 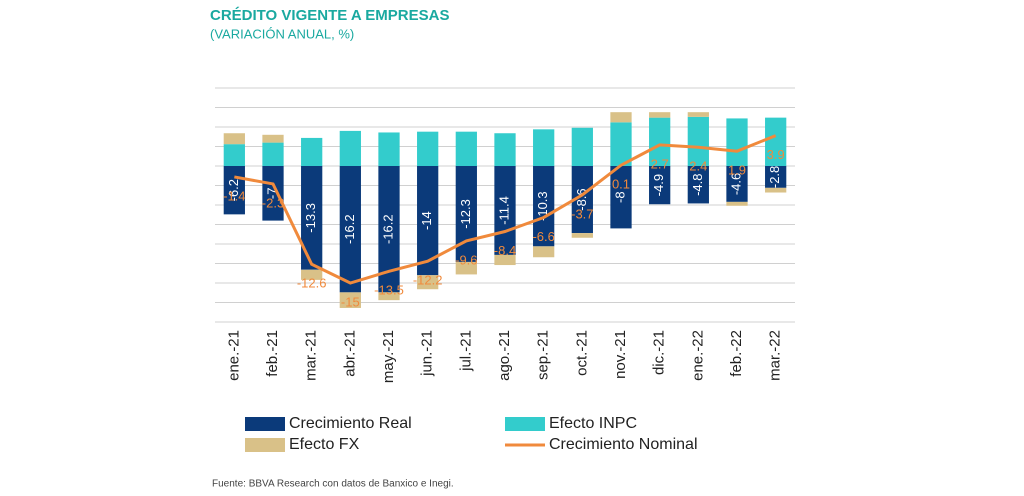 I want to click on x-tick-label: jul.-21, so click(x=465, y=351).